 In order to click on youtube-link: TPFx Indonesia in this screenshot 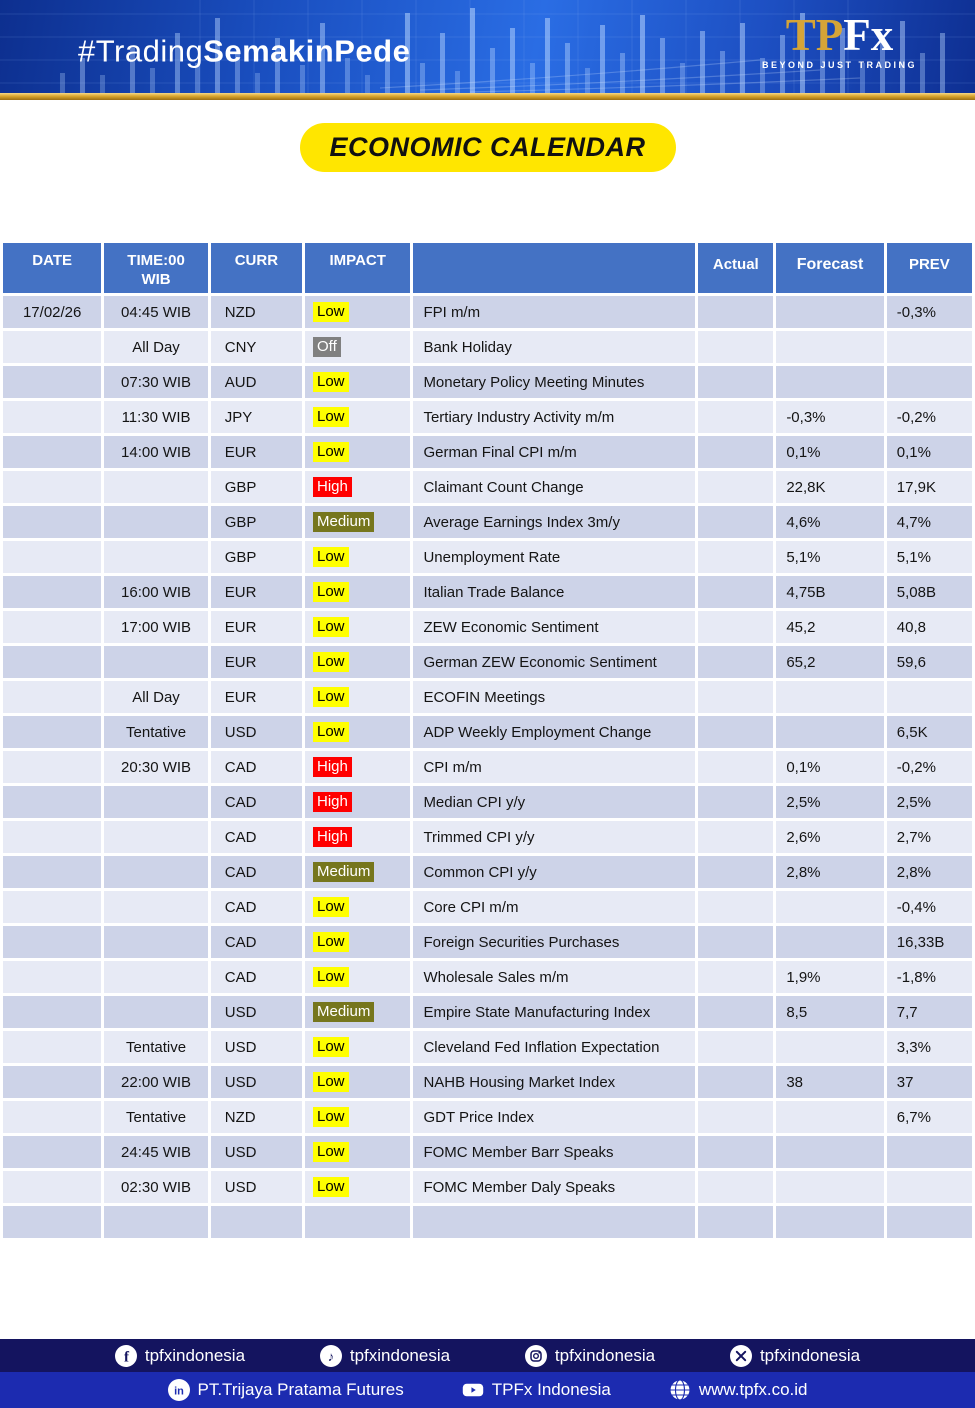, I will do `click(536, 1390)`.